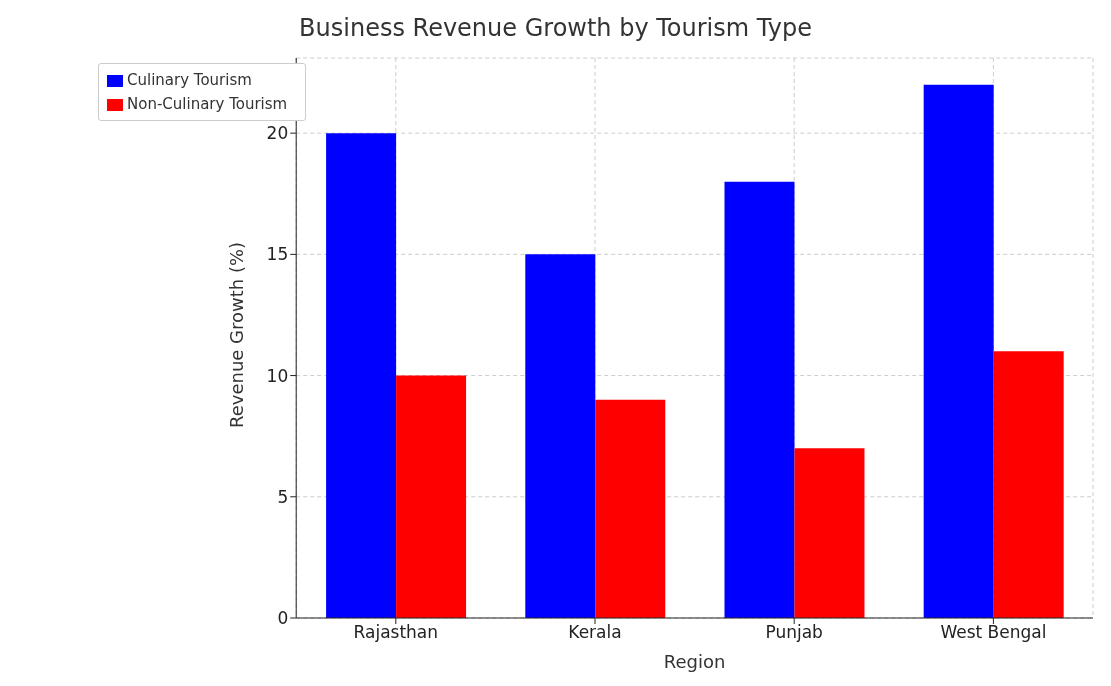 The width and height of the screenshot is (1111, 686). I want to click on chart-title: Business Revenue Growth by Tourism Type, so click(555, 28).